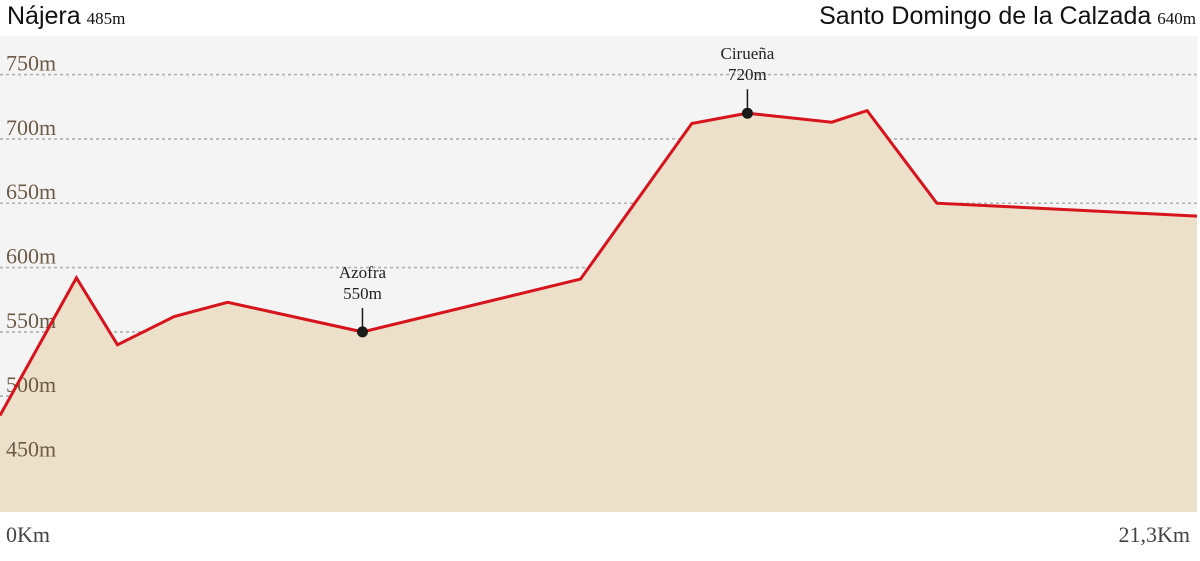  I want to click on annotation-name-ciruena: Cirueña, so click(748, 53).